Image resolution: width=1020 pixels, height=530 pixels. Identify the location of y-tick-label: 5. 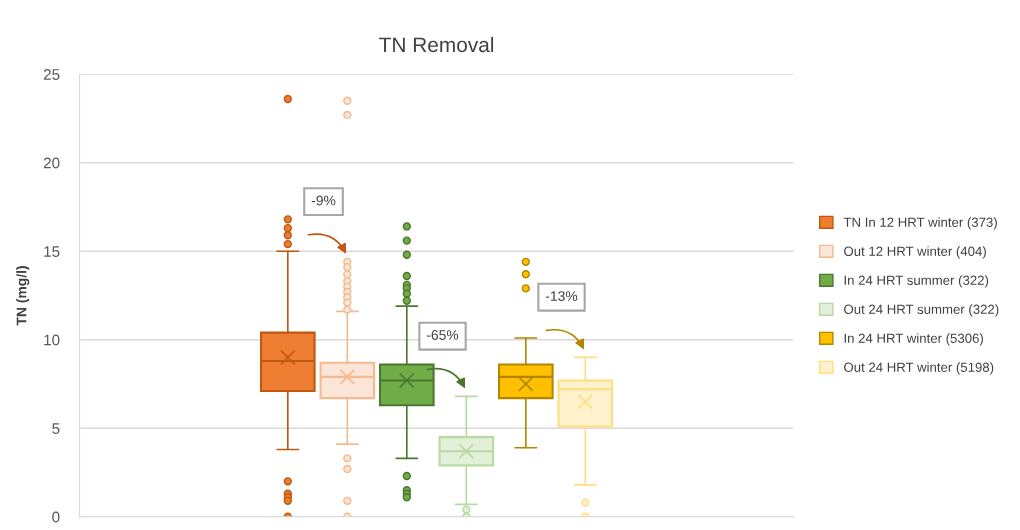
(56, 428).